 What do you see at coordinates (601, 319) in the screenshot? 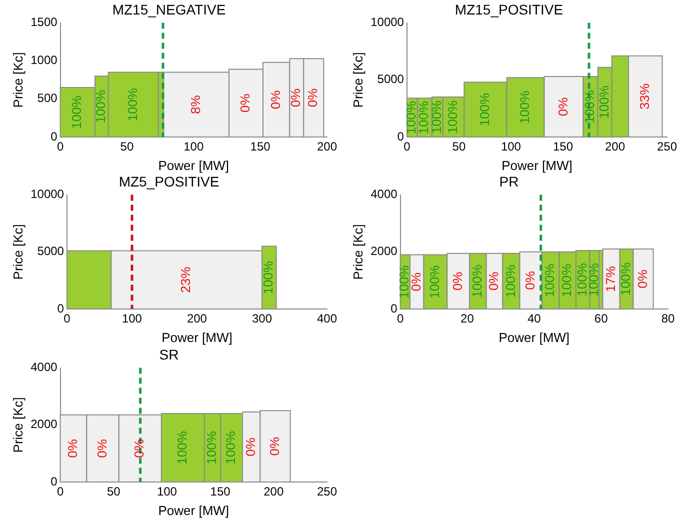
I see `x-tick-label: 60` at bounding box center [601, 319].